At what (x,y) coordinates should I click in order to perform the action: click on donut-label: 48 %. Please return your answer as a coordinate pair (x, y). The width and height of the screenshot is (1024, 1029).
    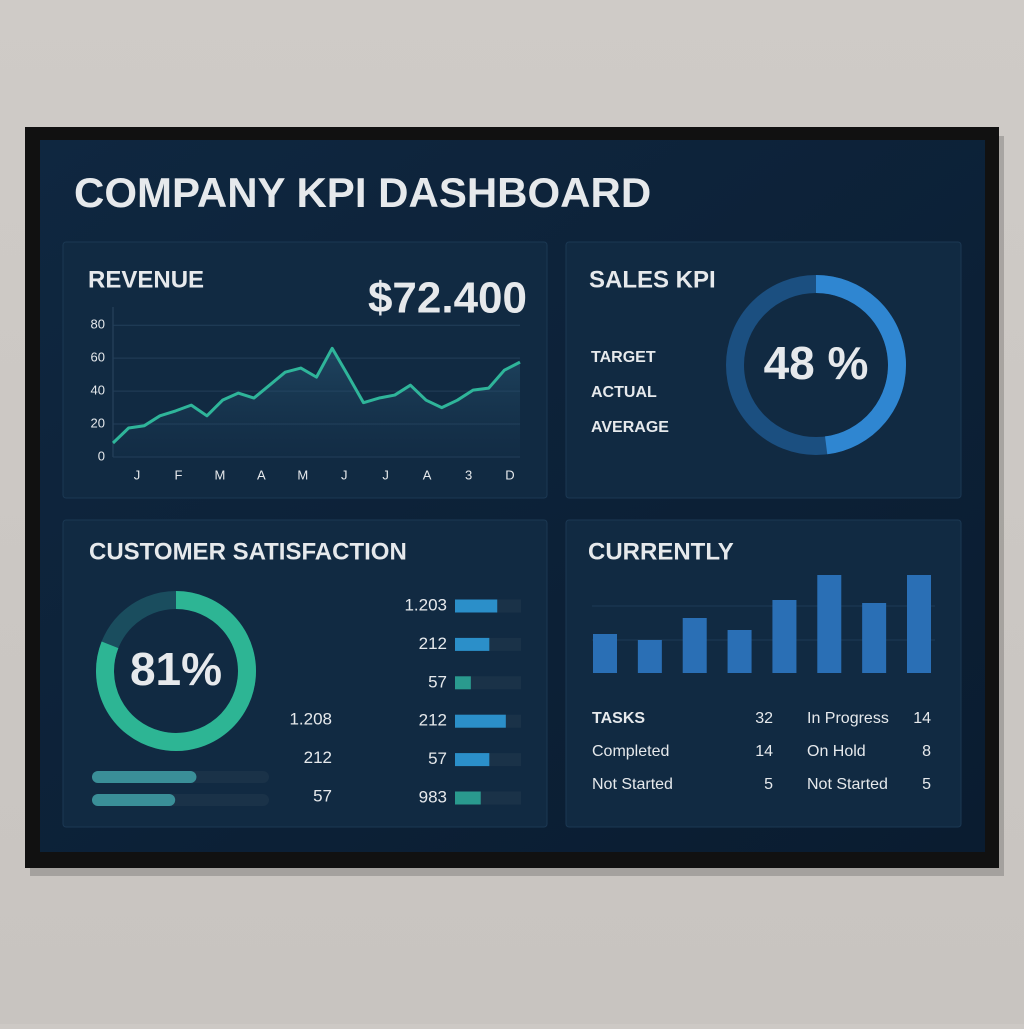
    Looking at the image, I should click on (816, 363).